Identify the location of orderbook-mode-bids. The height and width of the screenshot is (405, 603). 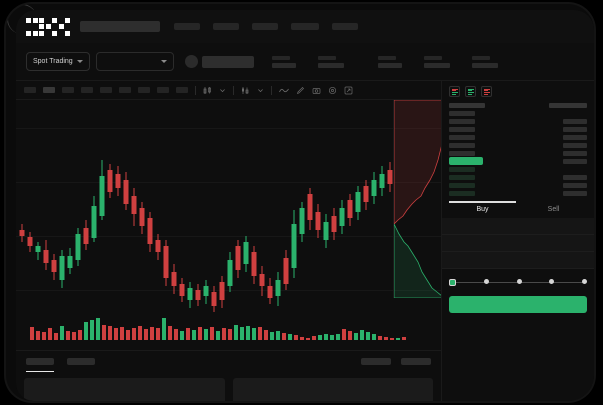
(470, 91).